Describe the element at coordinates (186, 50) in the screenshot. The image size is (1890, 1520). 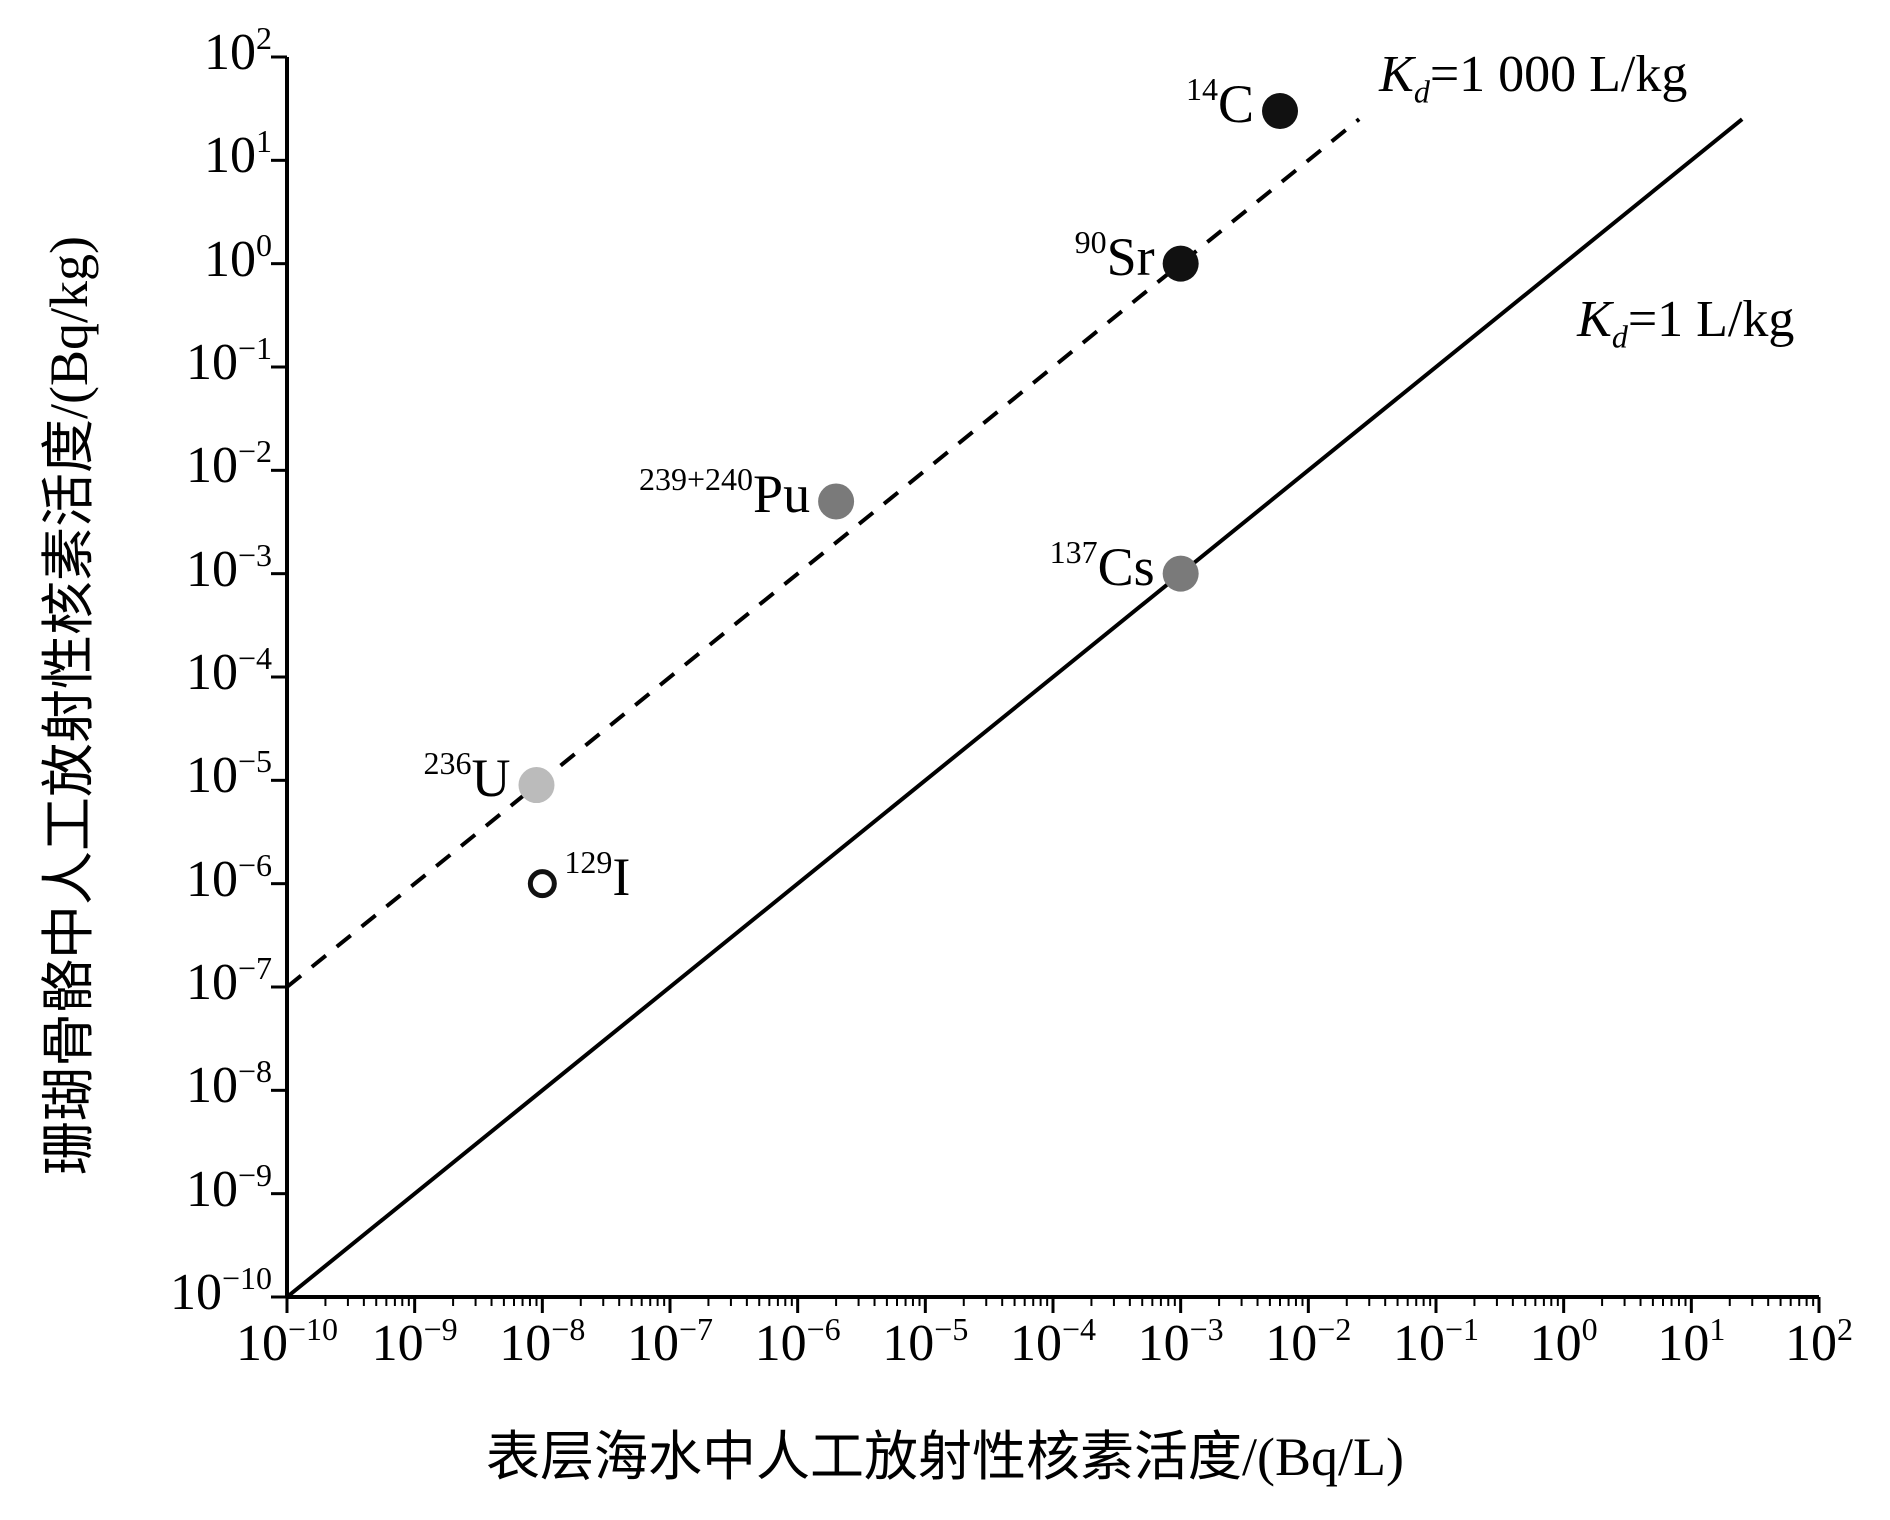
I see `y-tick-label: 102` at that location.